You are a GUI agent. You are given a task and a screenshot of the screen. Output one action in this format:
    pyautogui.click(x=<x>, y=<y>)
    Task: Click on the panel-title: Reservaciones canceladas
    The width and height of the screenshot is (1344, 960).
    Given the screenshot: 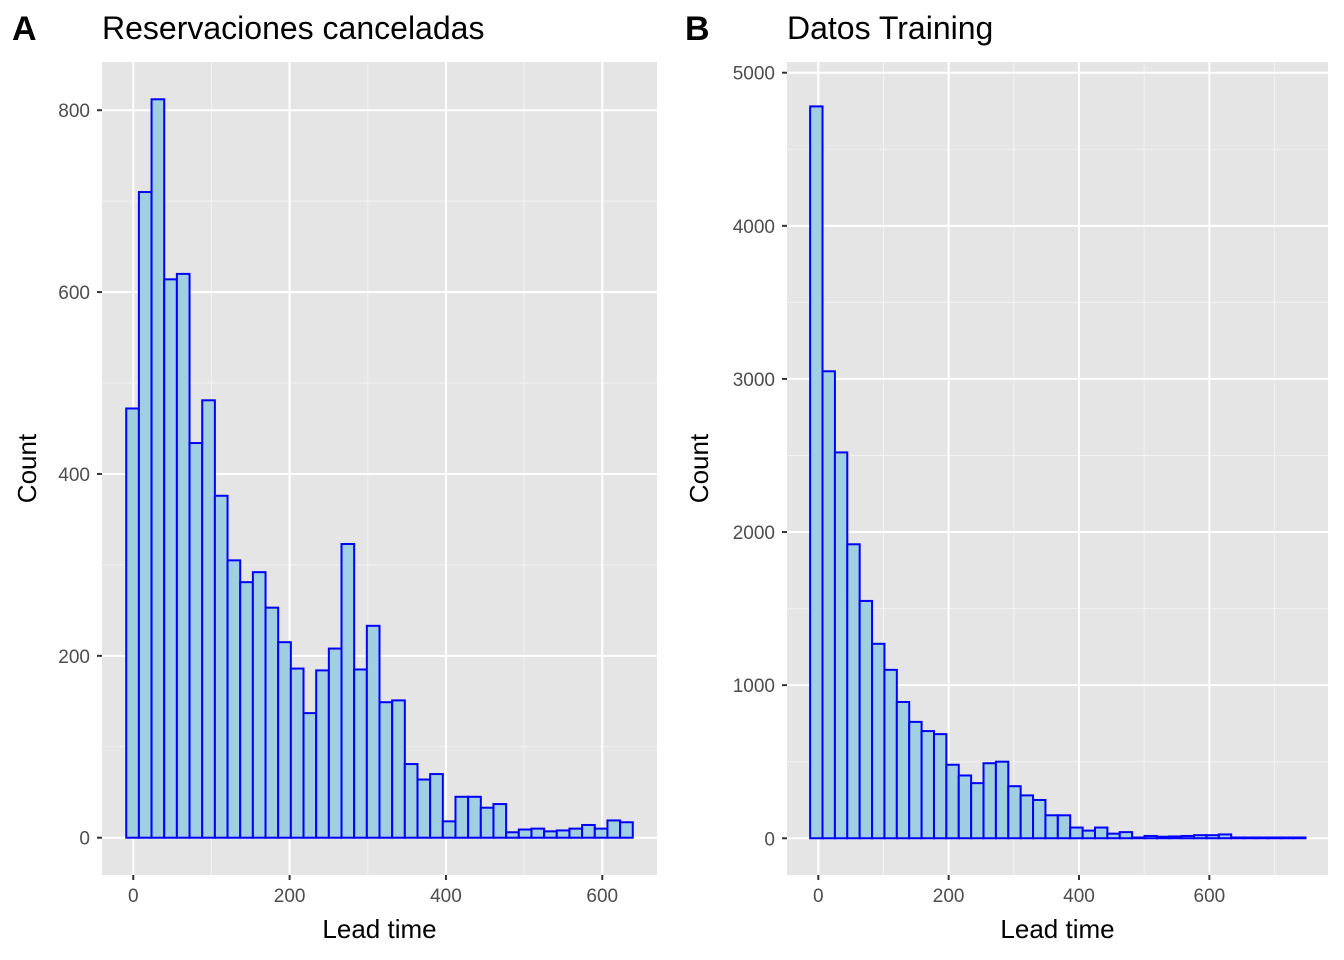 What is the action you would take?
    pyautogui.click(x=293, y=28)
    